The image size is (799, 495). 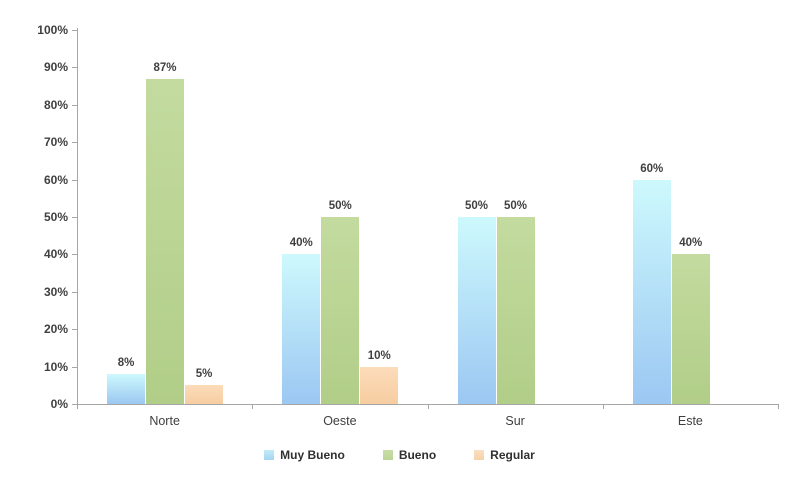 I want to click on legend: Muy Bueno Bueno Regular, so click(x=399, y=455).